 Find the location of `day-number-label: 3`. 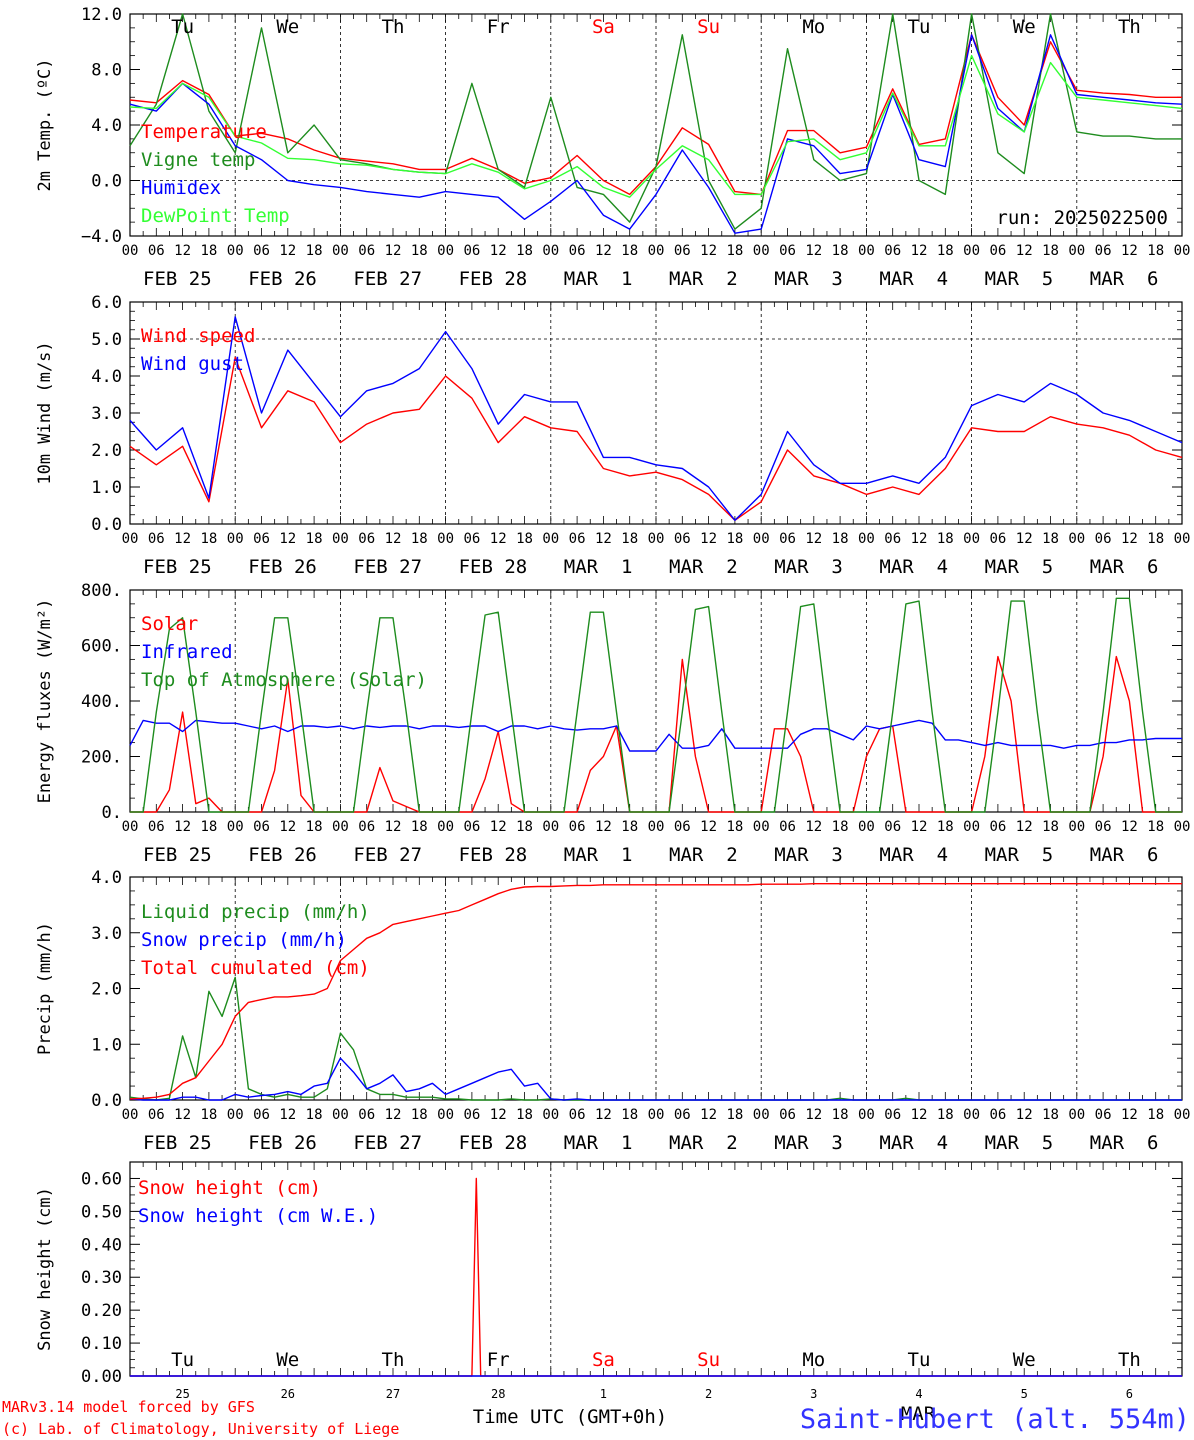

day-number-label: 3 is located at coordinates (813, 1394).